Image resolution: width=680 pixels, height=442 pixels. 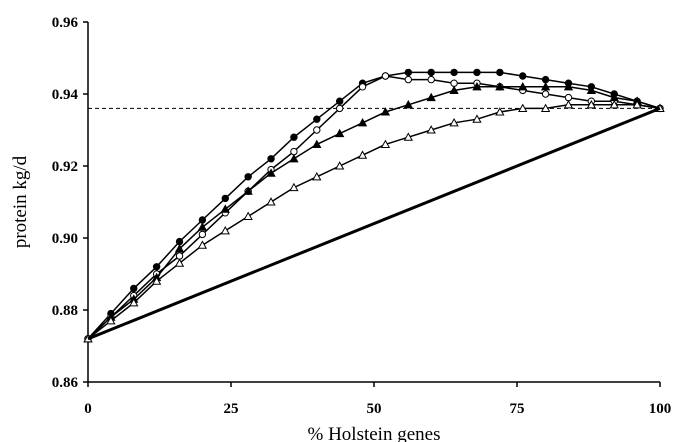 What do you see at coordinates (65, 95) in the screenshot?
I see `y-tick-label: 0.94` at bounding box center [65, 95].